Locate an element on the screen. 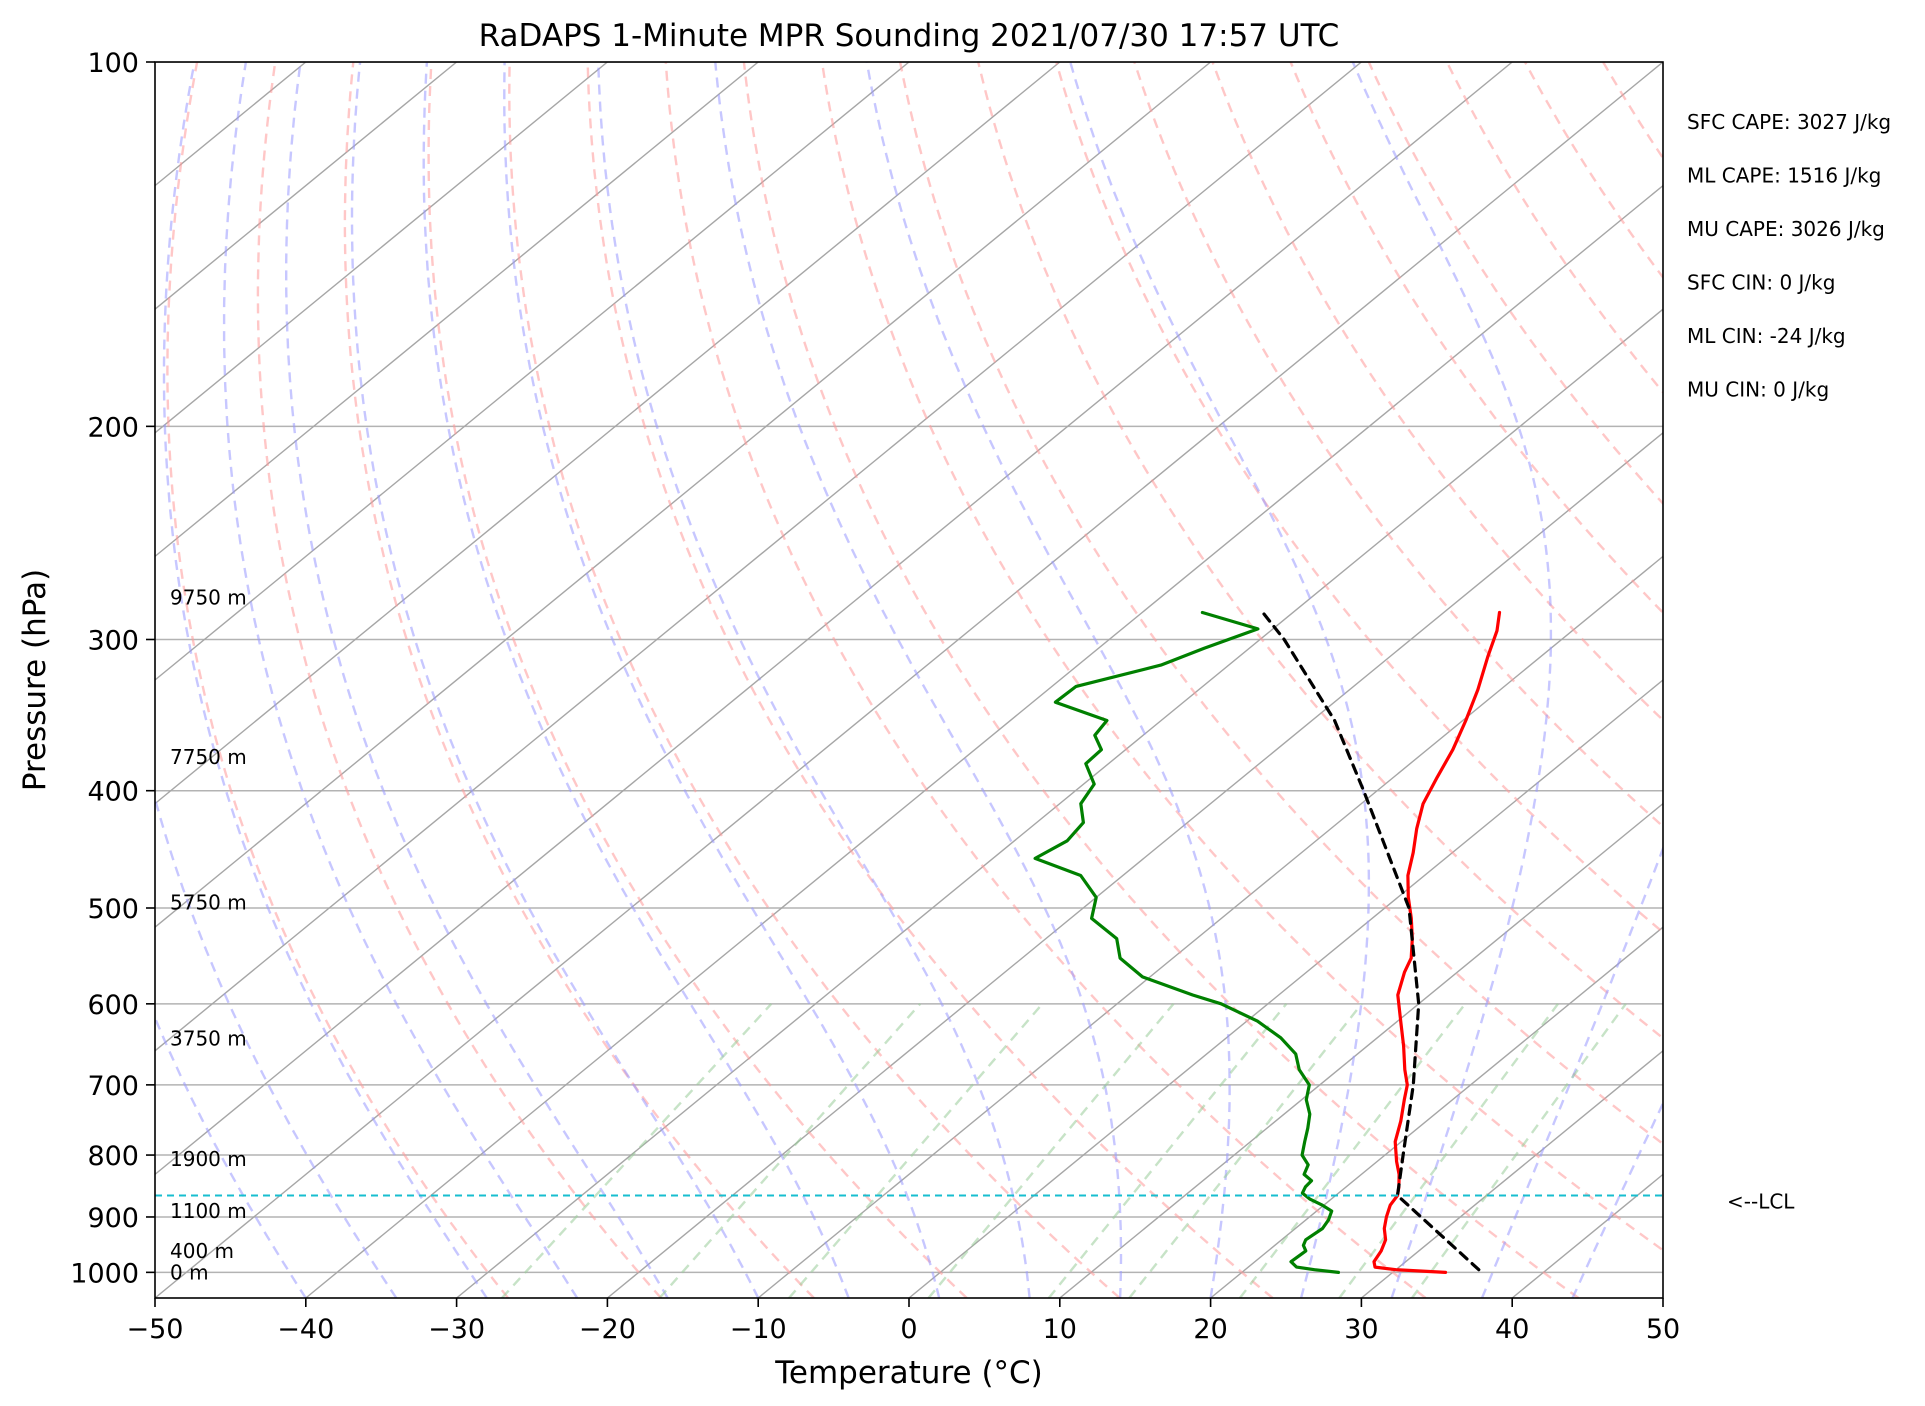 This screenshot has width=1925, height=1406. height-label: 0 m is located at coordinates (189, 1272).